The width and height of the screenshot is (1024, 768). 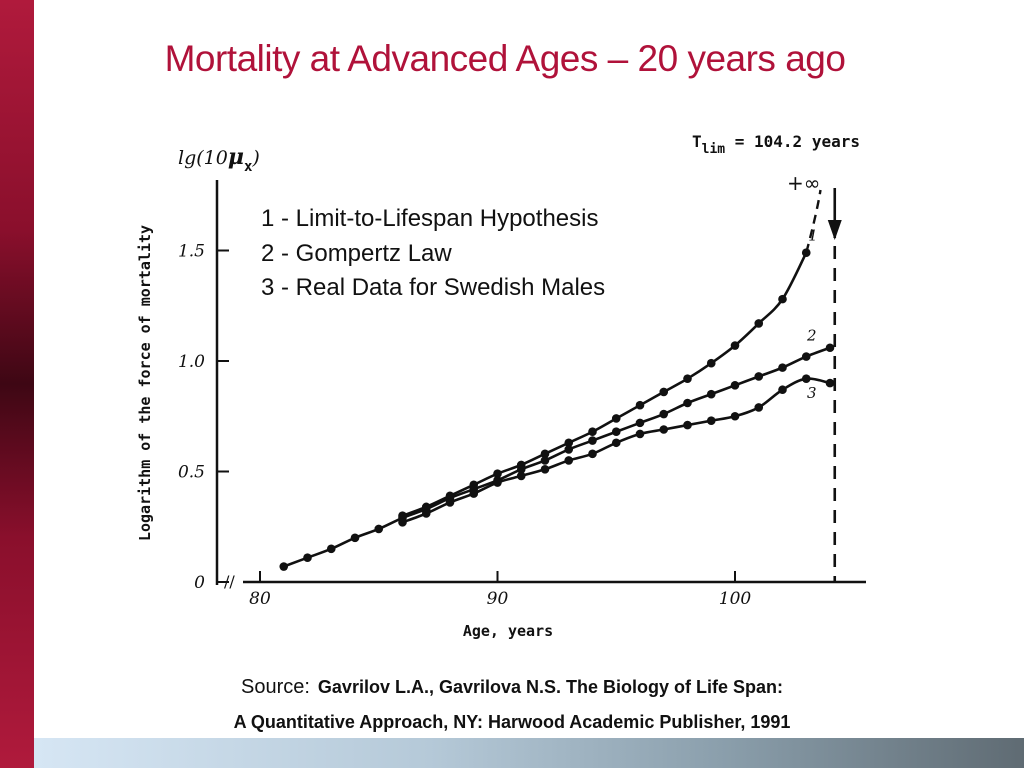 What do you see at coordinates (219, 159) in the screenshot?
I see `y-axis-symbol: lg(10μx)` at bounding box center [219, 159].